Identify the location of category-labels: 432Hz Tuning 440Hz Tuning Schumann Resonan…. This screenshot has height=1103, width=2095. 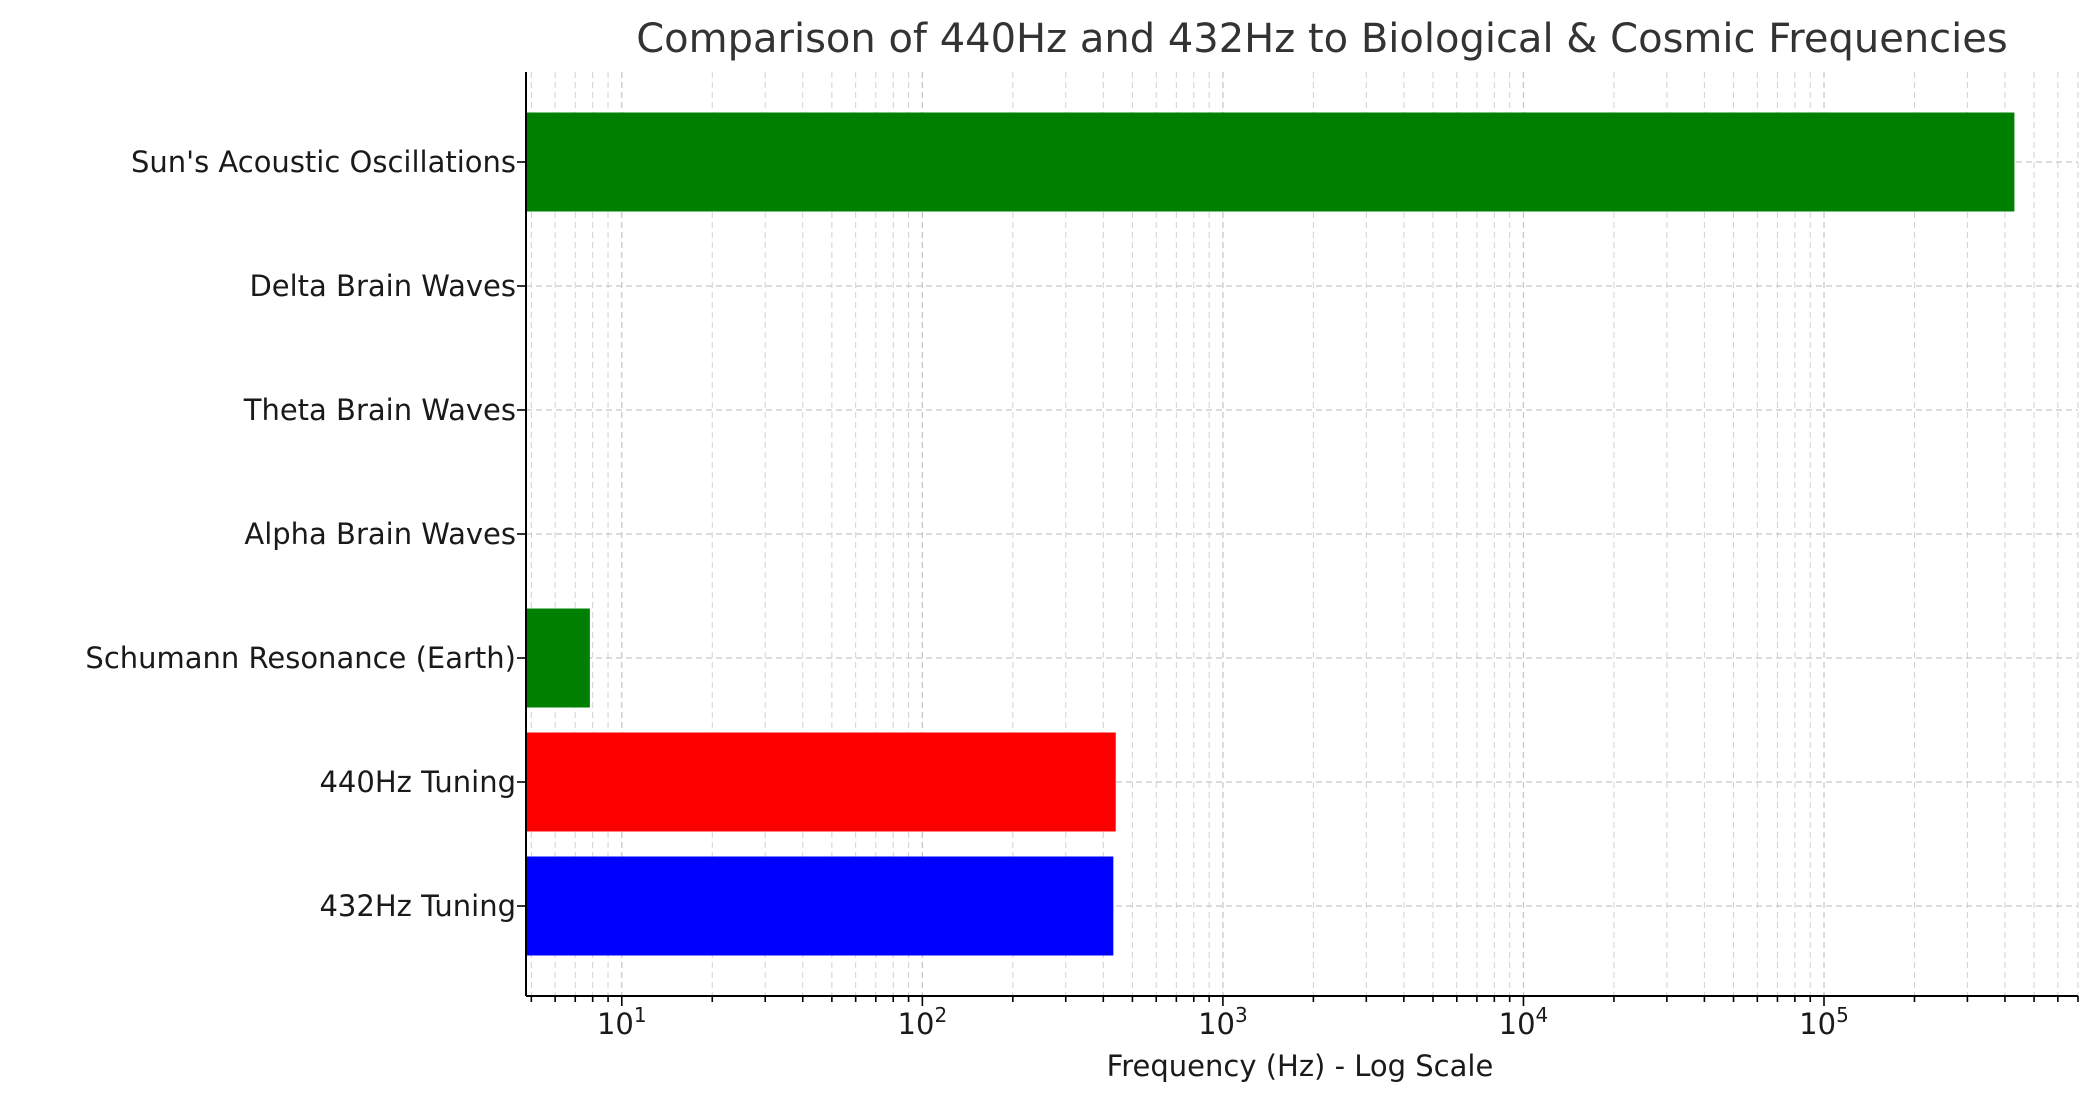
(300, 534).